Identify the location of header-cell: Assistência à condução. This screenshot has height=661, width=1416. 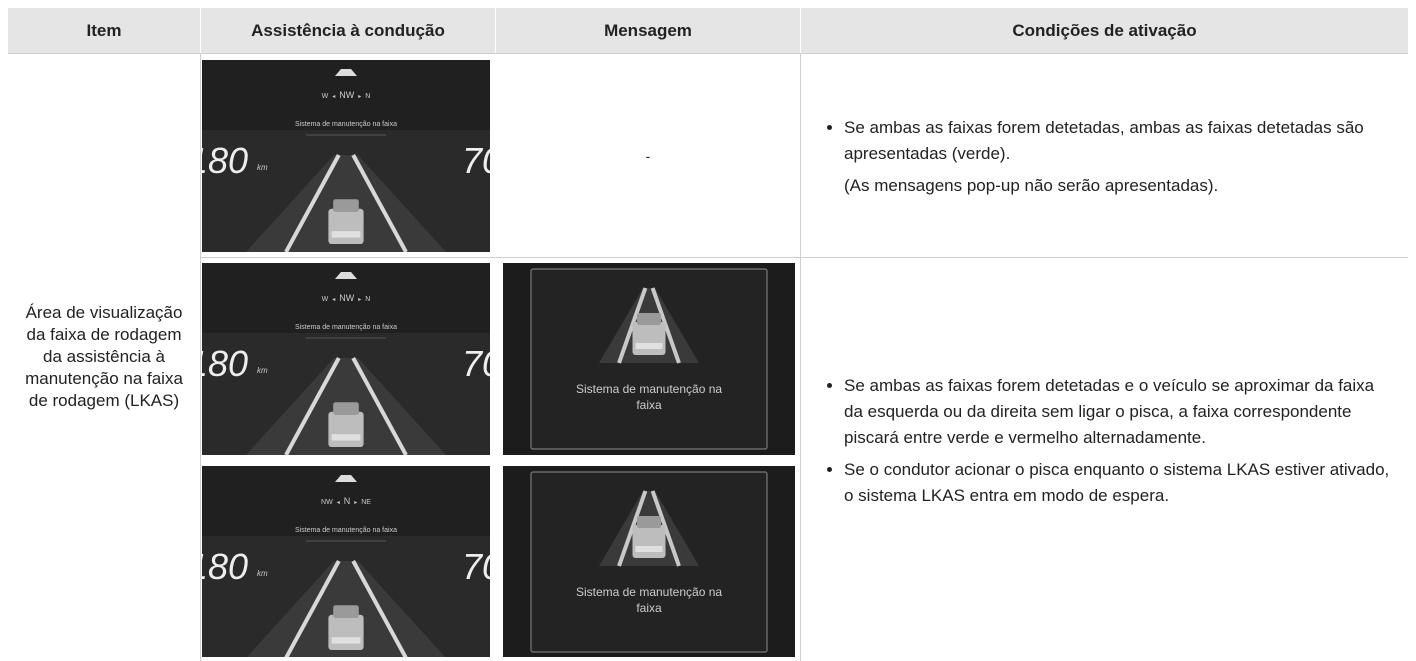
(348, 30).